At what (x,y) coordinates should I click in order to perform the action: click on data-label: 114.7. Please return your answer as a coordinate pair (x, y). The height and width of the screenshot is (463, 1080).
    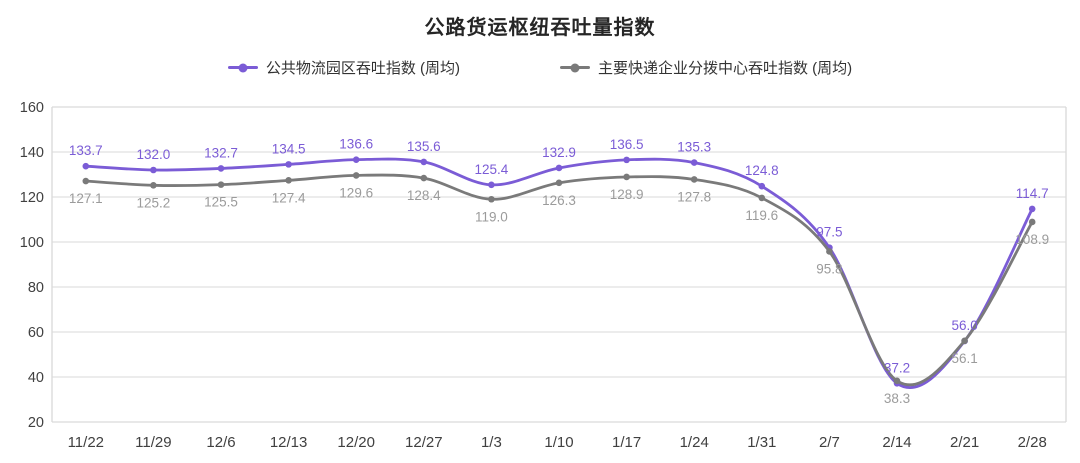
    Looking at the image, I should click on (1032, 193).